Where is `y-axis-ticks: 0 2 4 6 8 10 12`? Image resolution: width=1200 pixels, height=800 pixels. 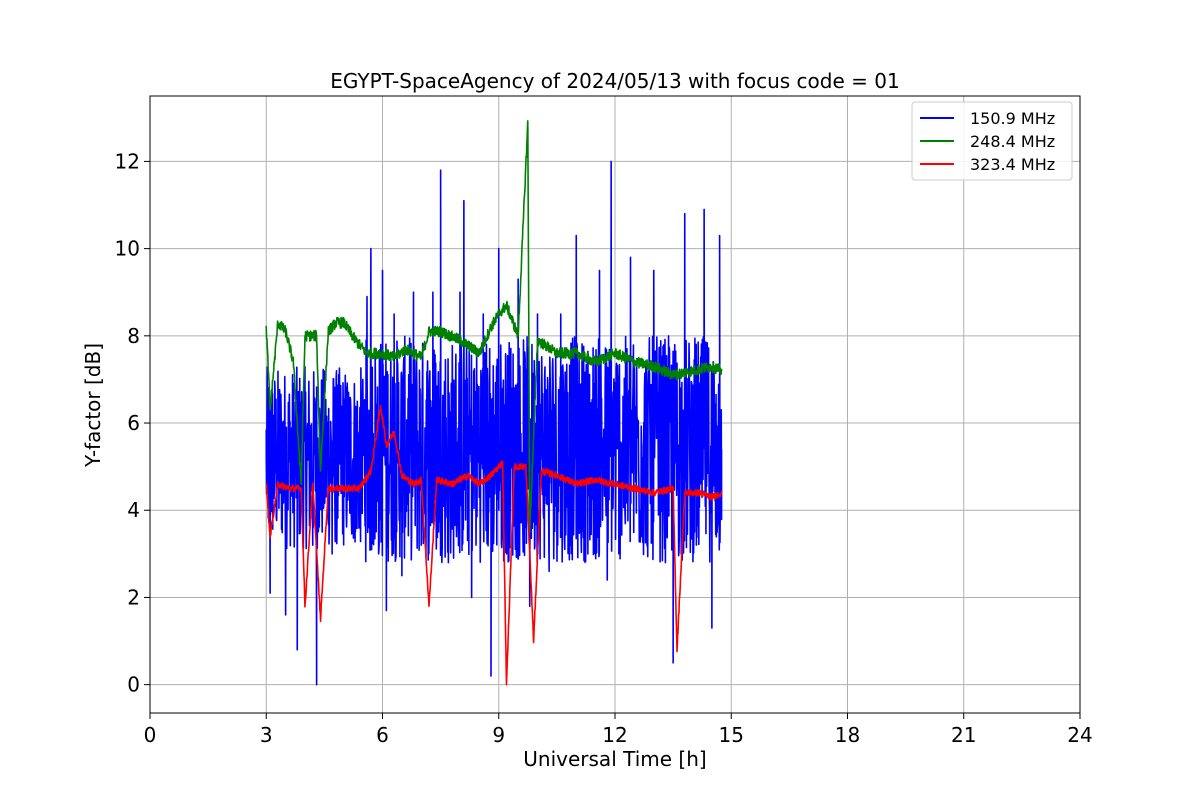 y-axis-ticks: 0 2 4 6 8 10 12 is located at coordinates (132, 423).